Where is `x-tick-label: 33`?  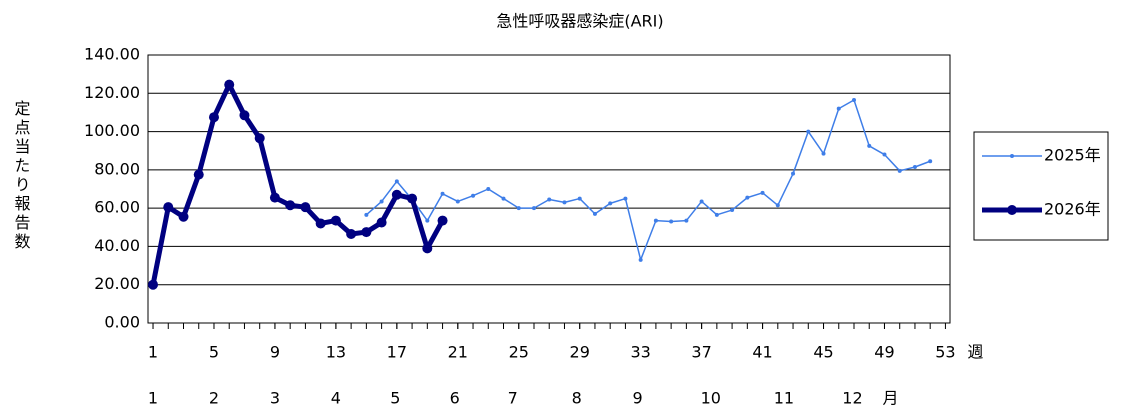 x-tick-label: 33 is located at coordinates (640, 352).